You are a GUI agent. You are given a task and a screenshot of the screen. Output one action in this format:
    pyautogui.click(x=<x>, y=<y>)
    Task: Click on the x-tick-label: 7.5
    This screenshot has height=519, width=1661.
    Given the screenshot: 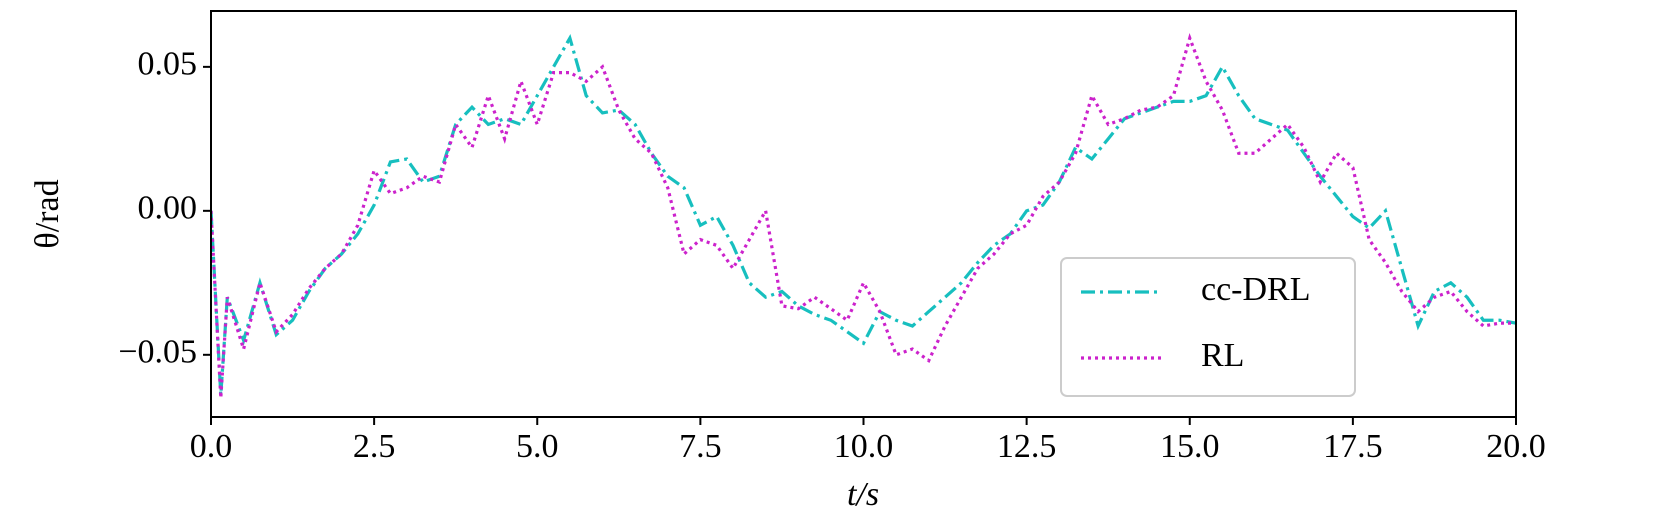 What is the action you would take?
    pyautogui.click(x=700, y=446)
    